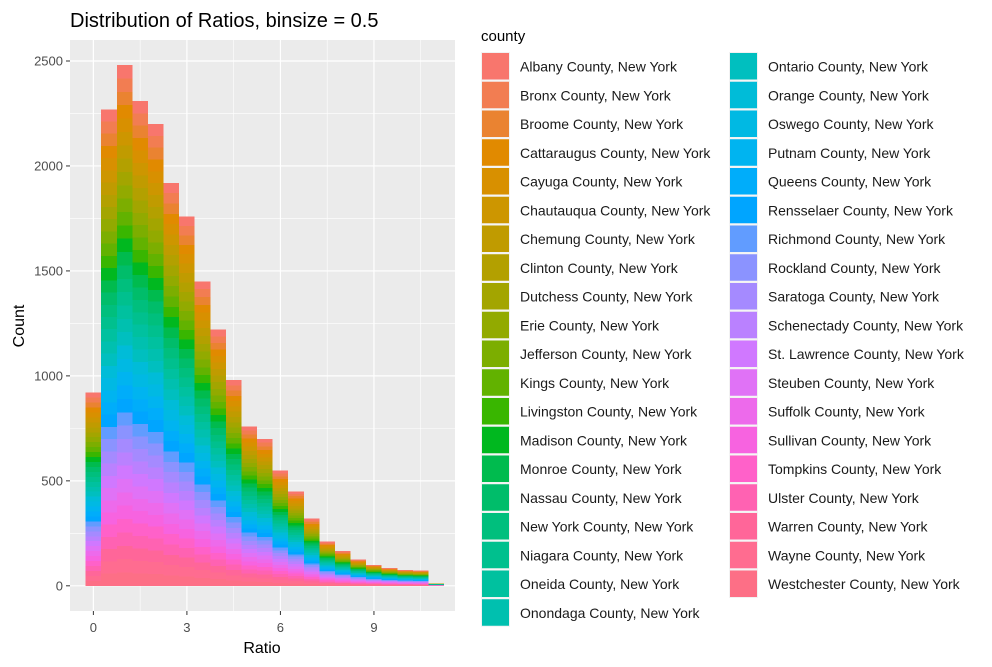 This screenshot has width=992, height=667. What do you see at coordinates (835, 468) in the screenshot?
I see `legend-item: Tompkins County, New York` at bounding box center [835, 468].